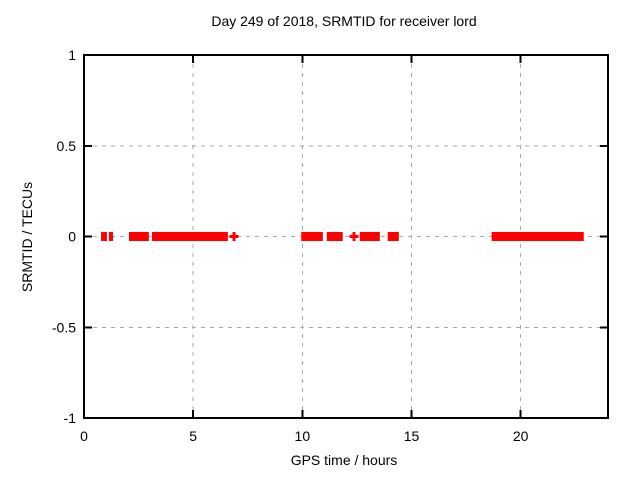 This screenshot has height=480, width=640. I want to click on y-tick-label: 1, so click(72, 55).